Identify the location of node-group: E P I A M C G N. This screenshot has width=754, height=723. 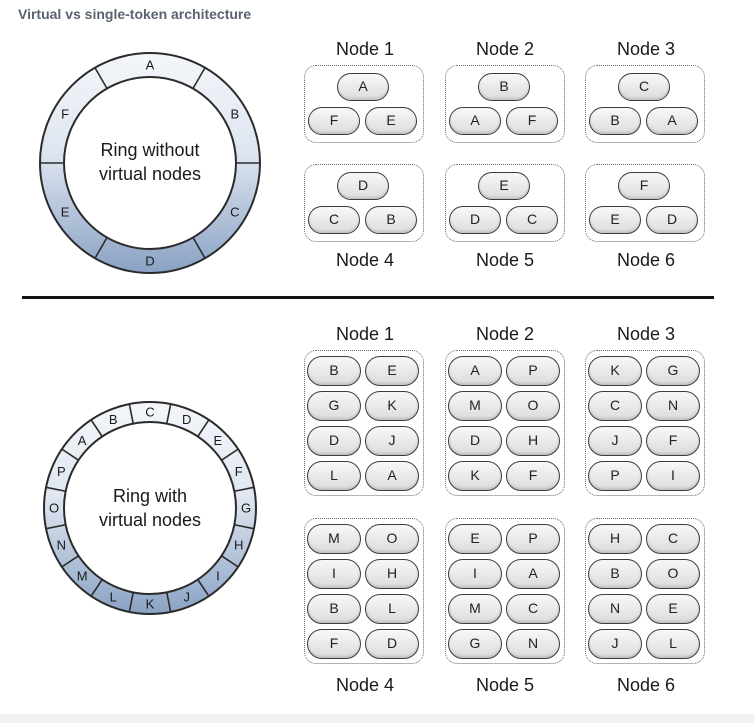
(505, 591).